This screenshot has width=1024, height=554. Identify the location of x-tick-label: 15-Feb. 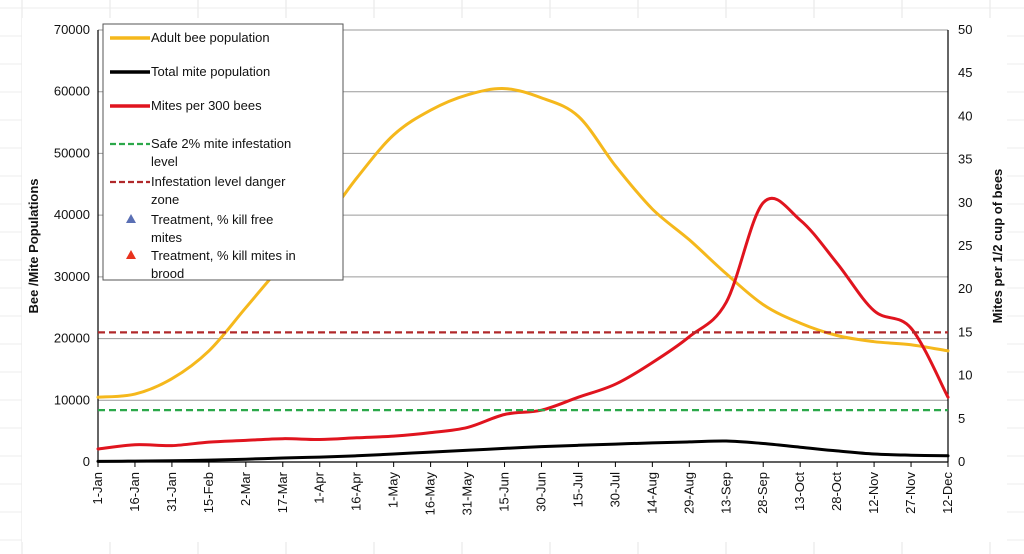
(208, 492).